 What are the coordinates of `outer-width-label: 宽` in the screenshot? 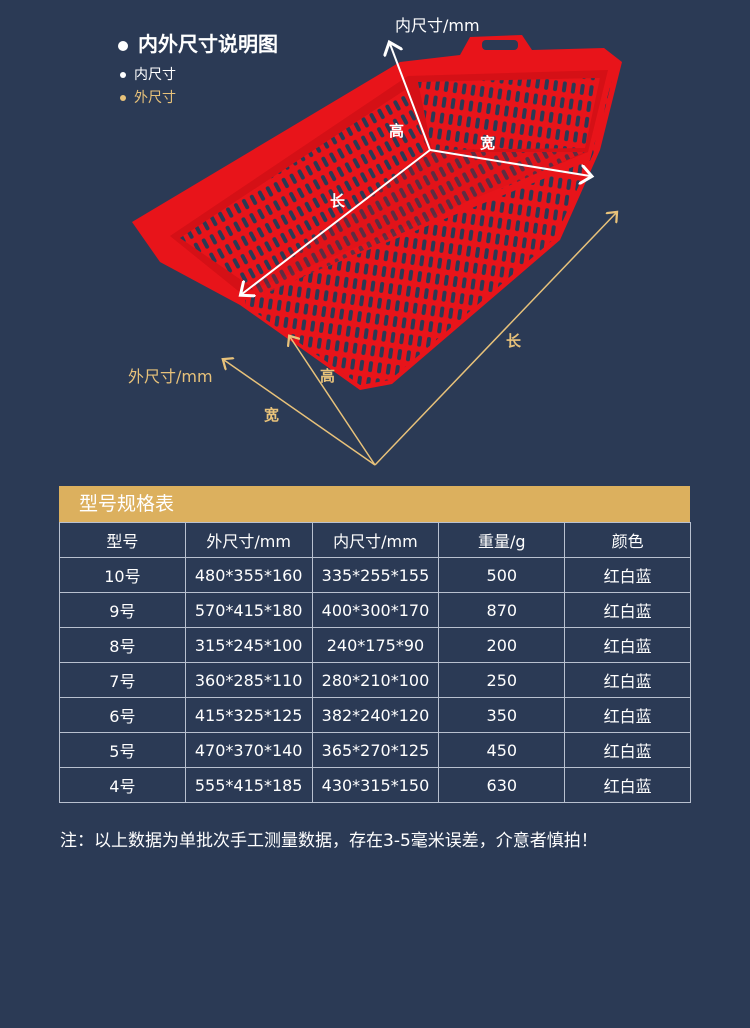 It's located at (272, 415).